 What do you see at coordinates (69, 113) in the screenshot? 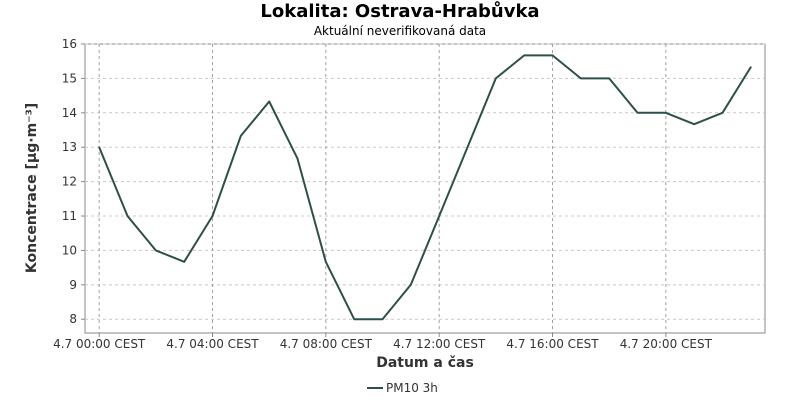
I see `y-tick-label: 14` at bounding box center [69, 113].